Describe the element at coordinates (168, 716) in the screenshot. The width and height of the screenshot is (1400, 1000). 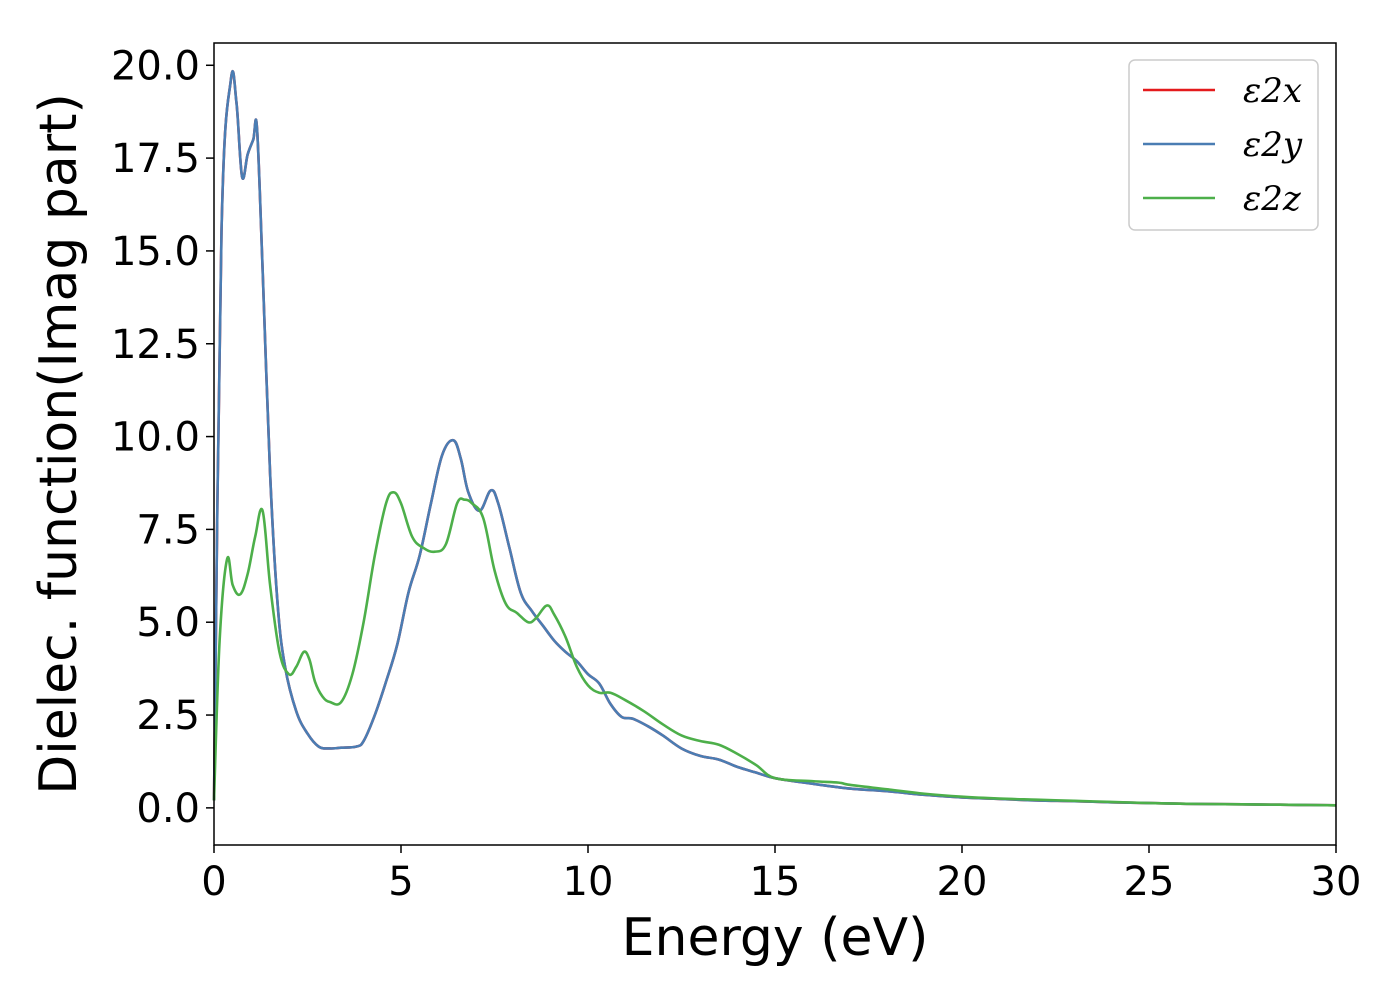
I see `y-tick-label: 2.5` at that location.